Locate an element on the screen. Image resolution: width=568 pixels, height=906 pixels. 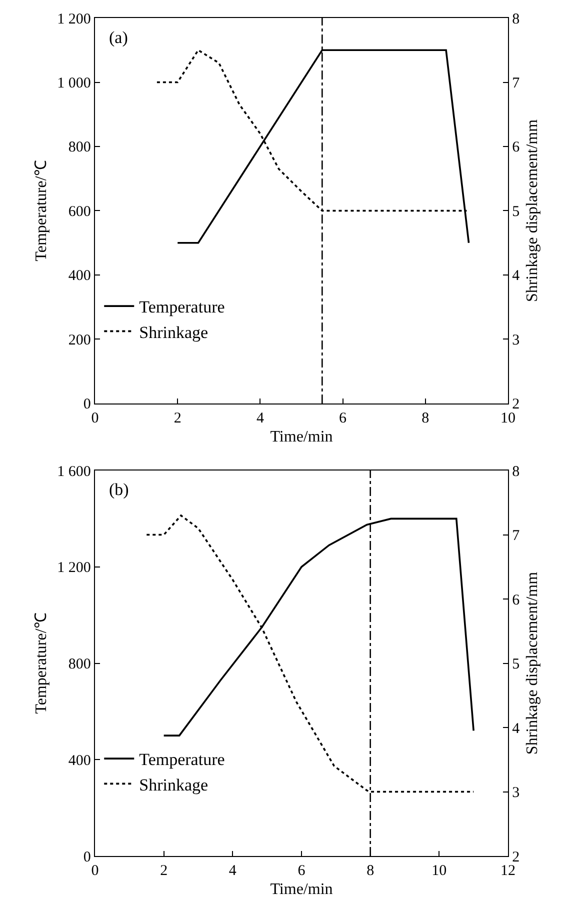
y-tick-label: 200 is located at coordinates (79, 340).